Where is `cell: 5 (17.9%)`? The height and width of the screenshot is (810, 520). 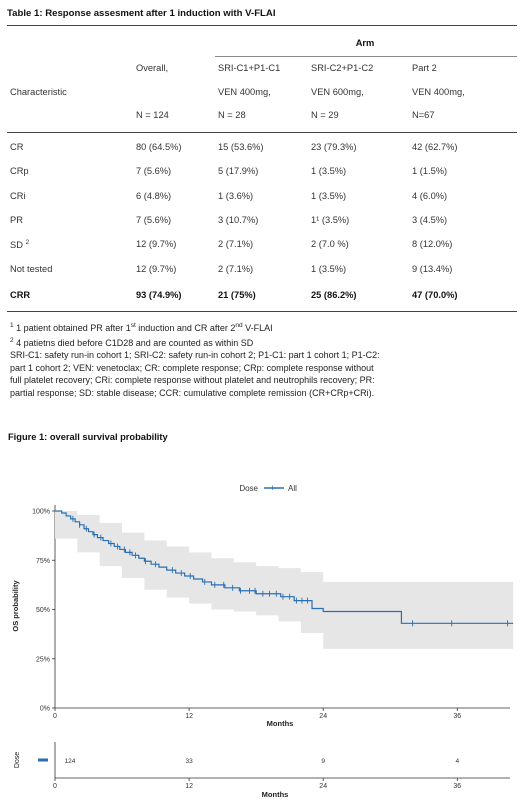 cell: 5 (17.9%) is located at coordinates (238, 171).